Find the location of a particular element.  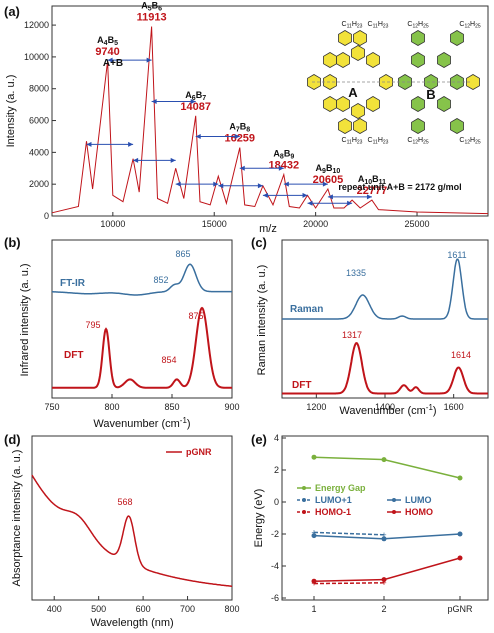

plot-e-xtick-label: pGNR is located at coordinates (460, 609).